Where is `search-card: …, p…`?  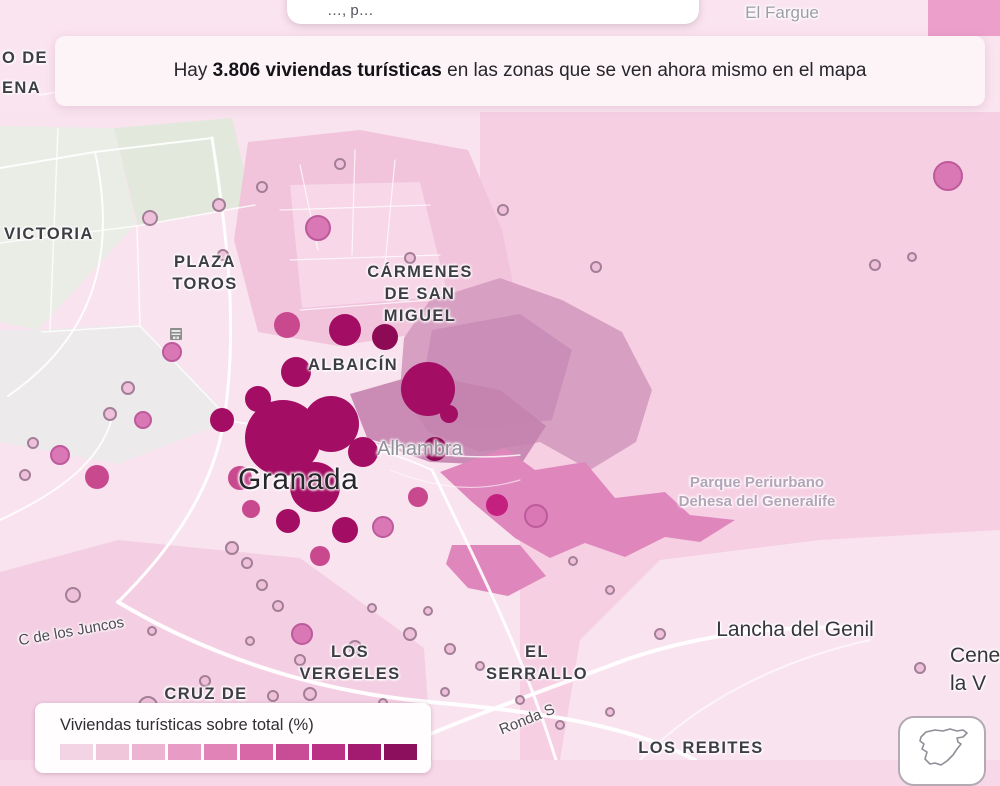 search-card: …, p… is located at coordinates (493, 12).